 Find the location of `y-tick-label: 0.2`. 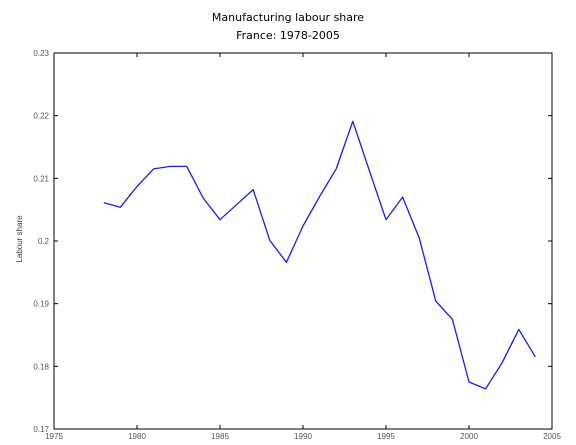

y-tick-label: 0.2 is located at coordinates (44, 241).